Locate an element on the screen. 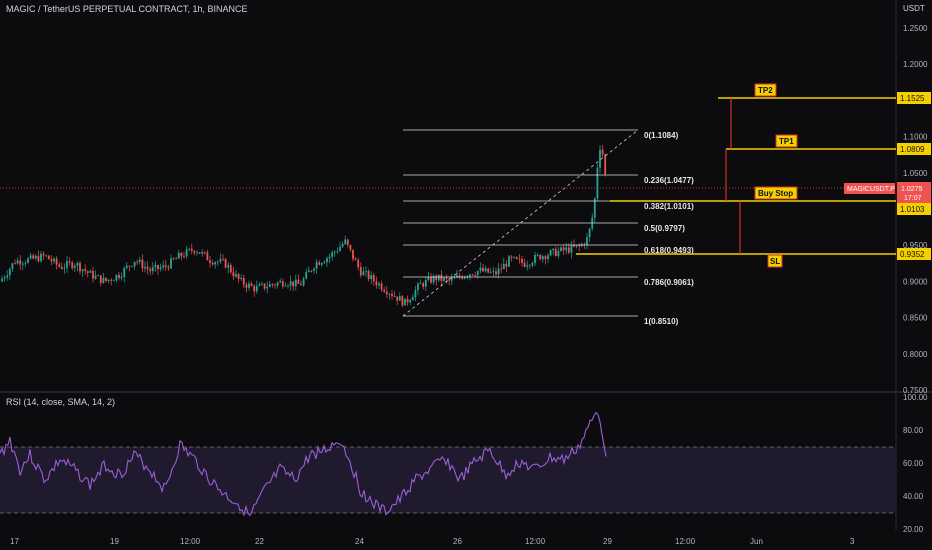 Image resolution: width=932 pixels, height=550 pixels. current-price-label: 1.0275 is located at coordinates (912, 189).